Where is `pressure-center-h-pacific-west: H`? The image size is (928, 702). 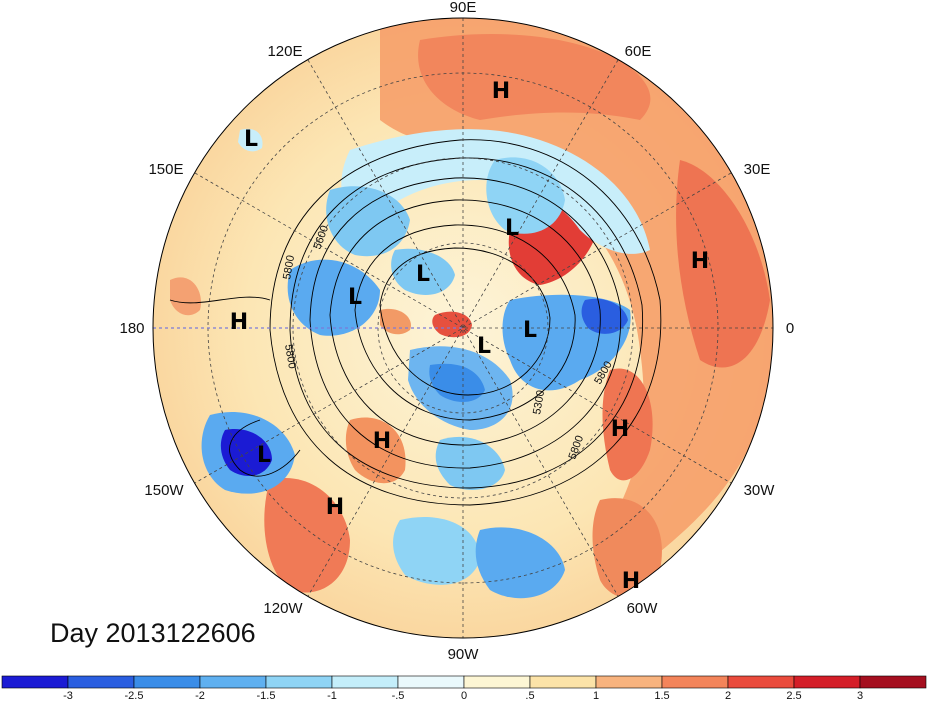
pressure-center-h-pacific-west: H is located at coordinates (239, 322).